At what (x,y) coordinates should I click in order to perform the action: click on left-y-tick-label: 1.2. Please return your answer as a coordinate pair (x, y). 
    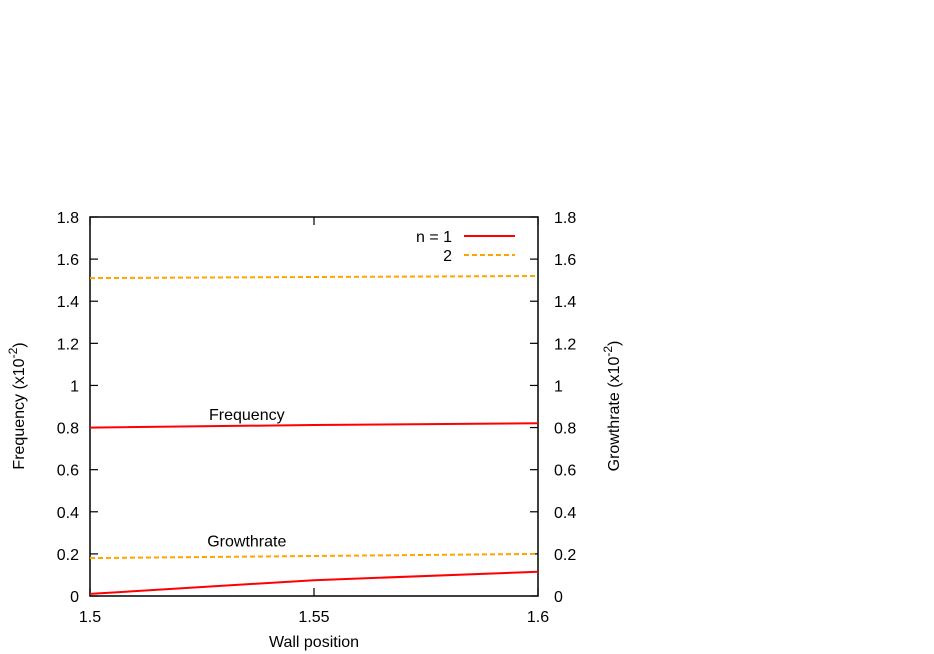
    Looking at the image, I should click on (68, 344).